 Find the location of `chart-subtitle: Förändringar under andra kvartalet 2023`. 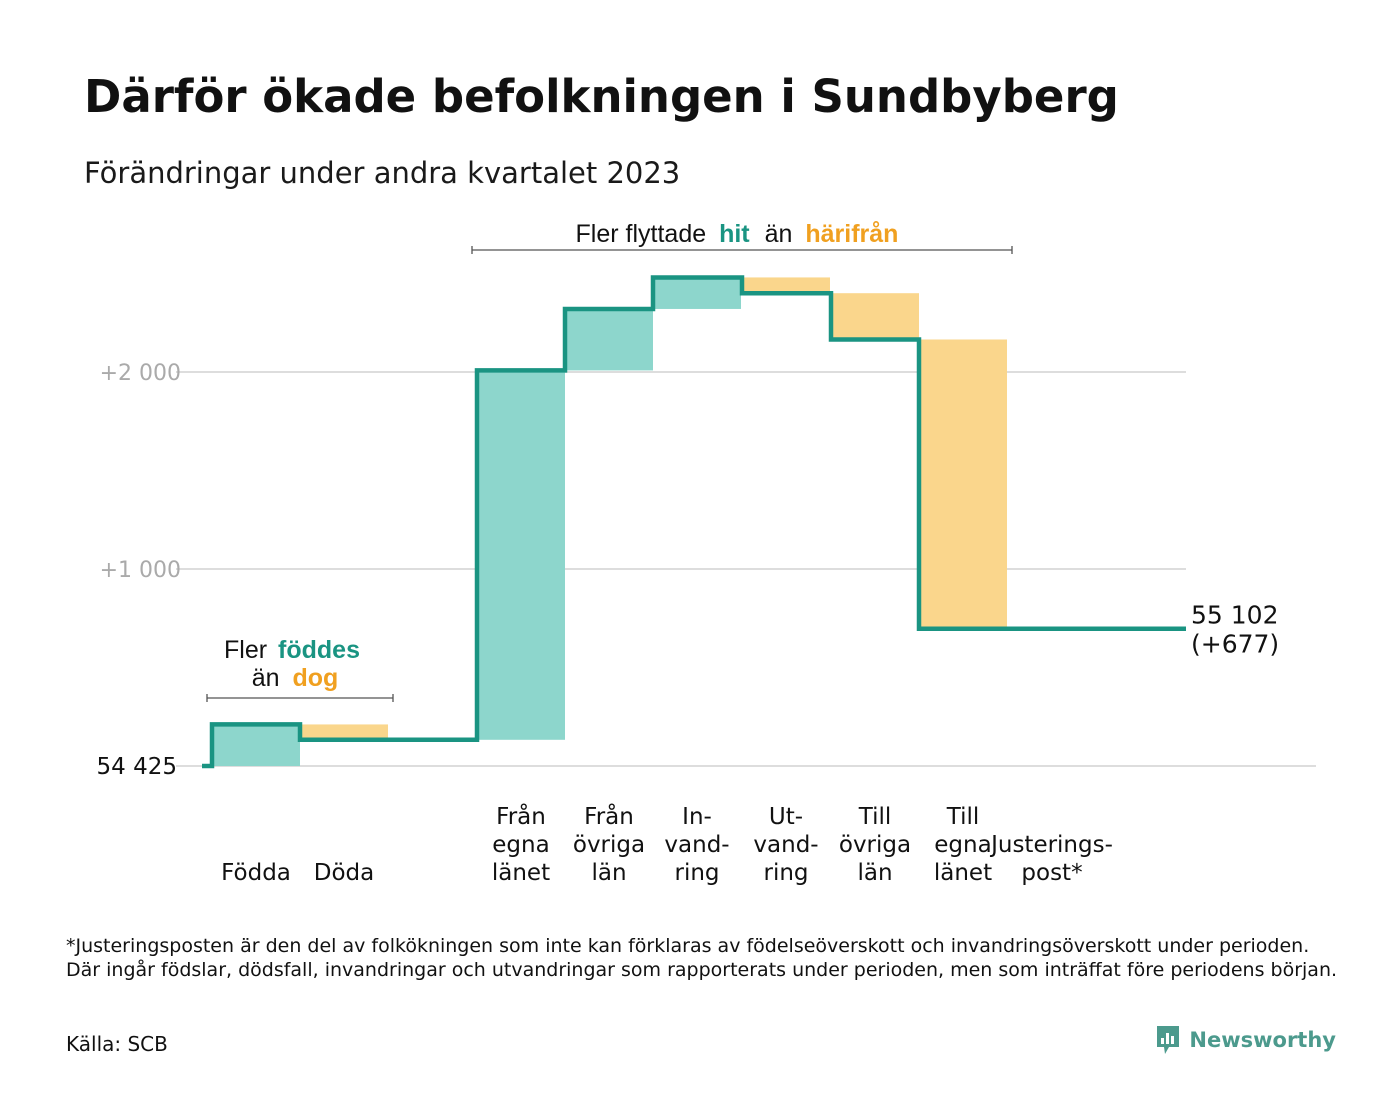

chart-subtitle: Förändringar under andra kvartalet 2023 is located at coordinates (382, 173).